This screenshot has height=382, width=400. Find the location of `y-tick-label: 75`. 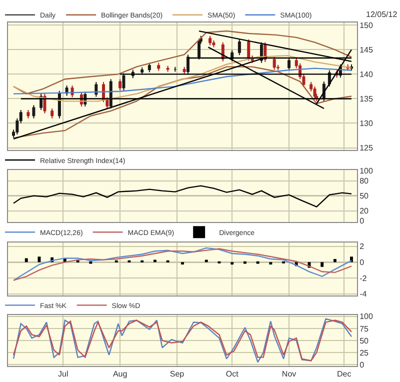

y-tick-label: 75 is located at coordinates (365, 329).